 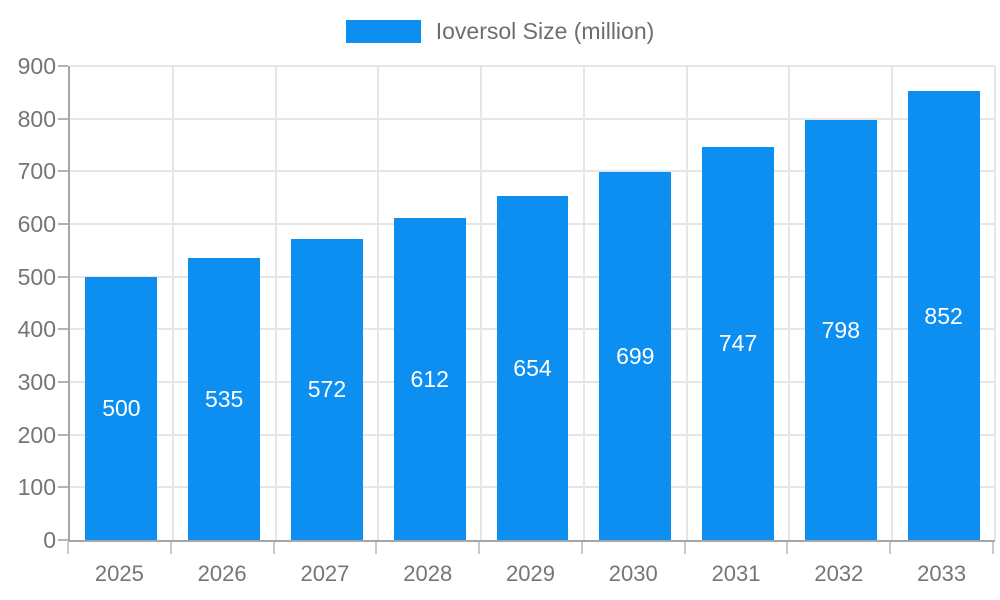 What do you see at coordinates (49, 540) in the screenshot?
I see `y-tick-label: 0` at bounding box center [49, 540].